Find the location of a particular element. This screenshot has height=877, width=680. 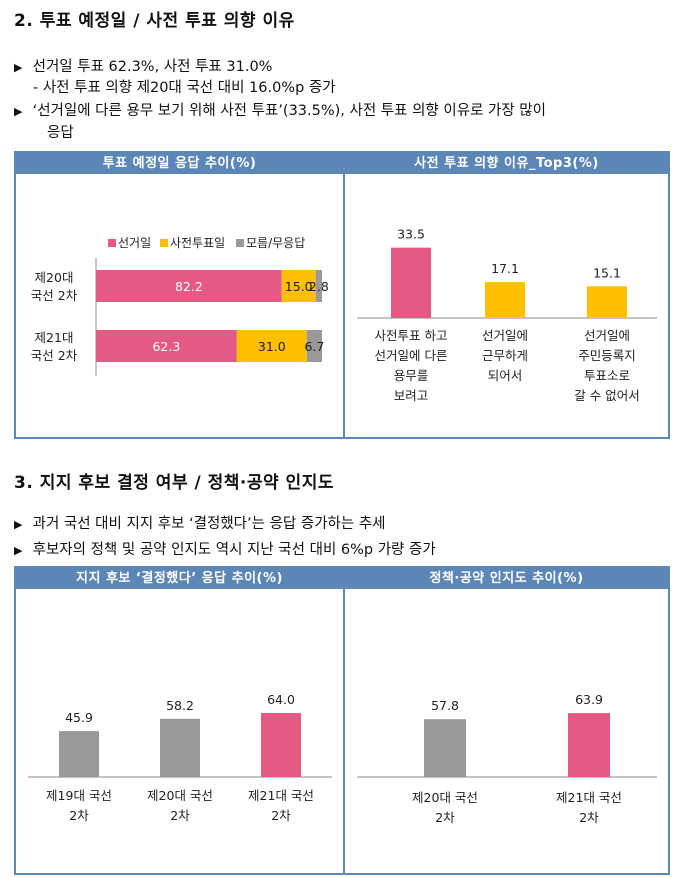

chart1-title: 투표 예정일 응답 추이(%) is located at coordinates (179, 163).